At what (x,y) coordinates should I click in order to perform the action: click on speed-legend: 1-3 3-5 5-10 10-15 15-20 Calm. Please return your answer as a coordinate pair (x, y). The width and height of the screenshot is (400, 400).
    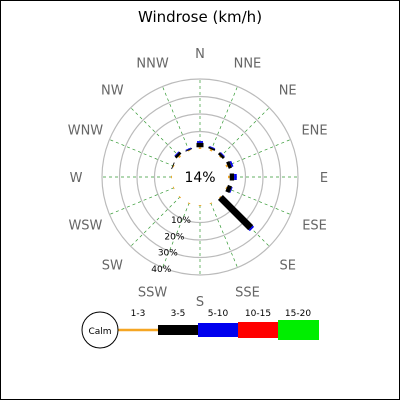
    Looking at the image, I should click on (200, 329).